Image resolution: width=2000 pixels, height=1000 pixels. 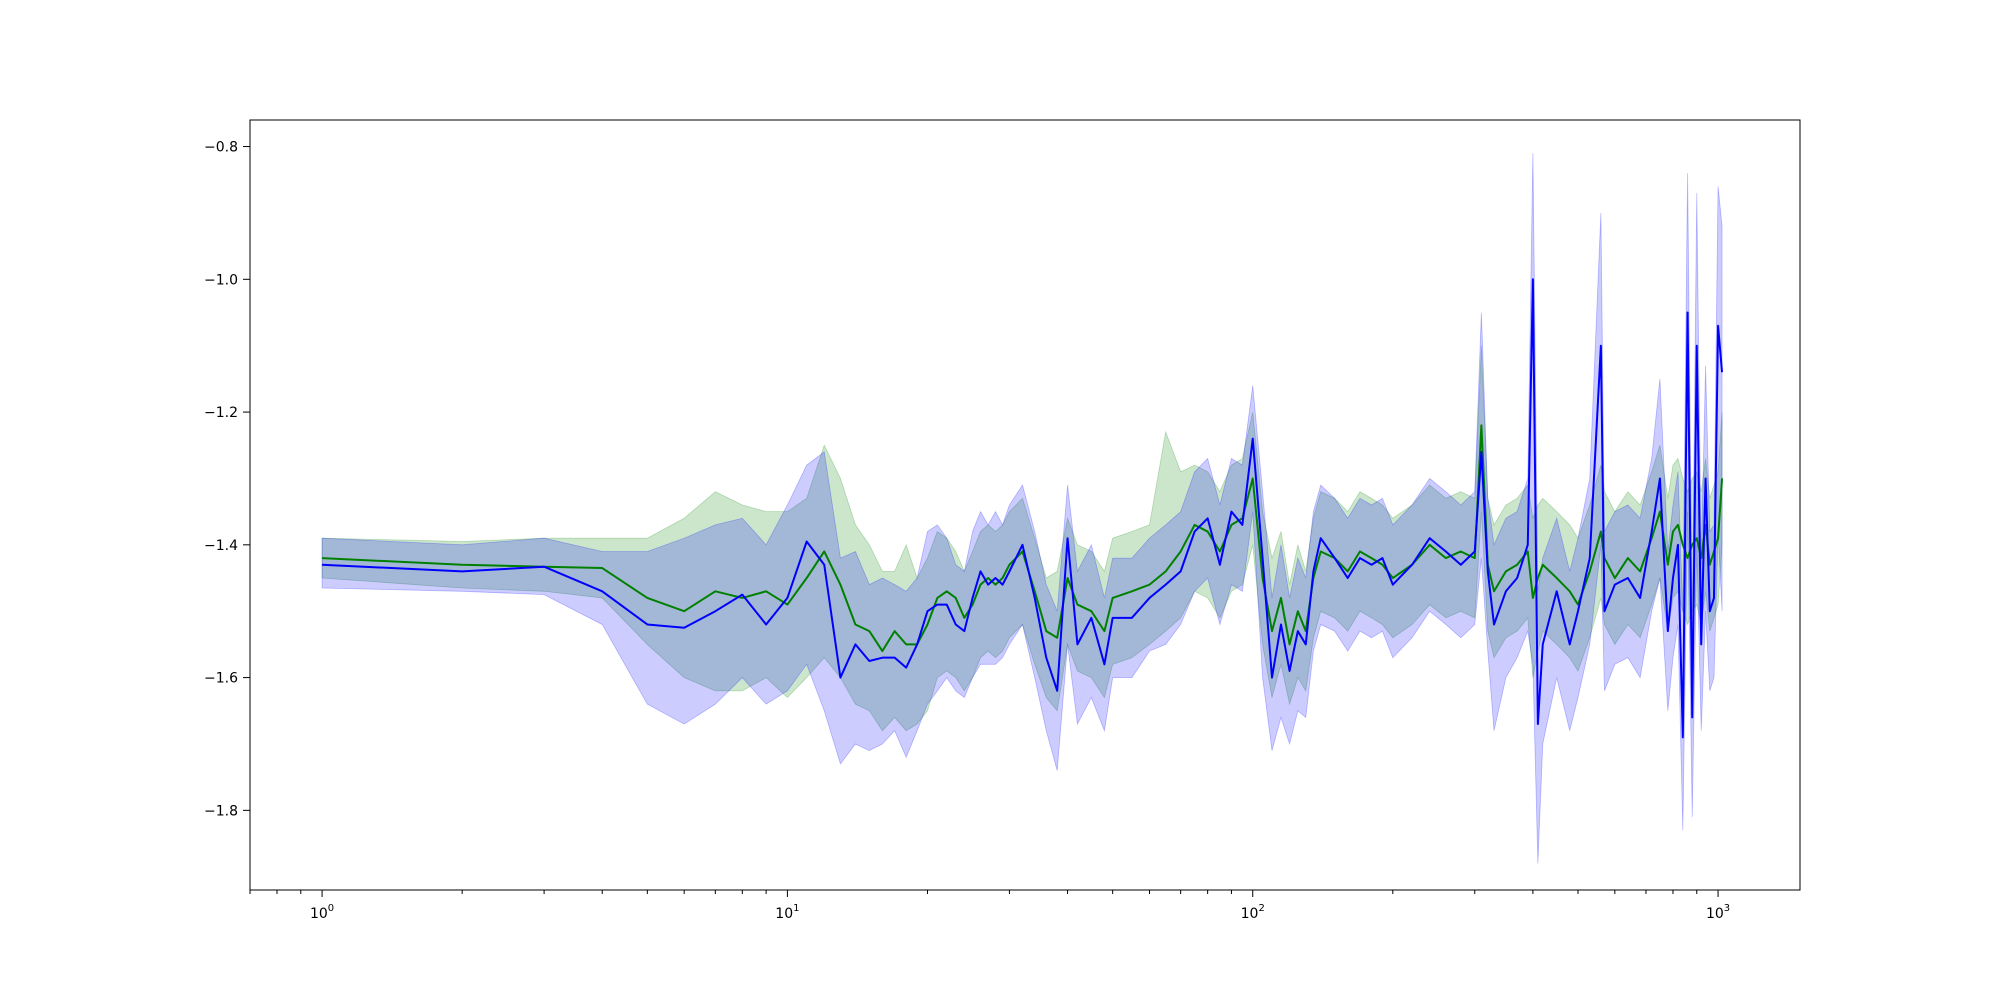 What do you see at coordinates (322, 912) in the screenshot?
I see `x-tick-label: 10⁰` at bounding box center [322, 912].